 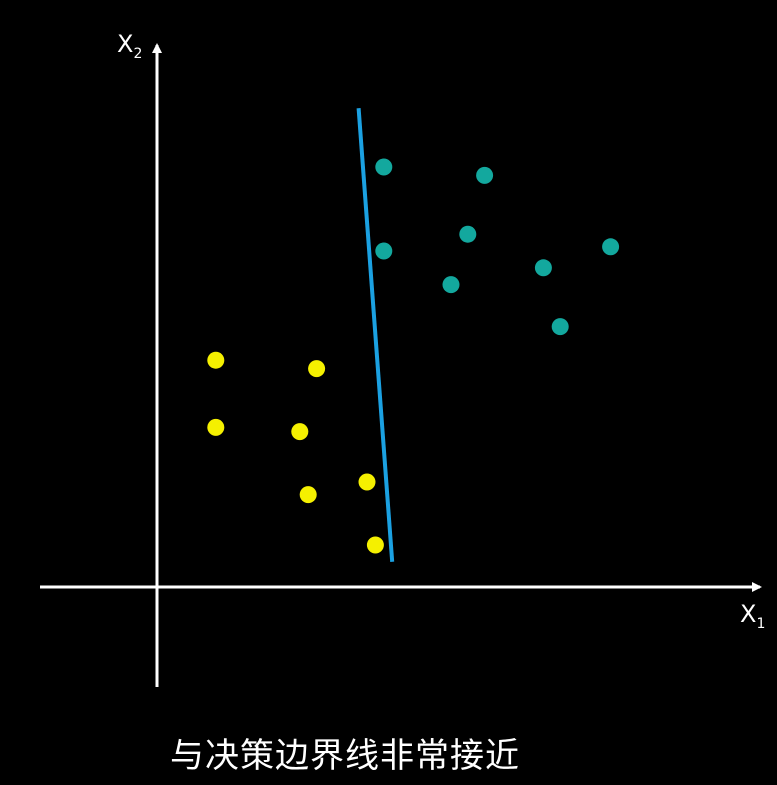 I want to click on x-axis-label: X1, so click(x=752, y=616).